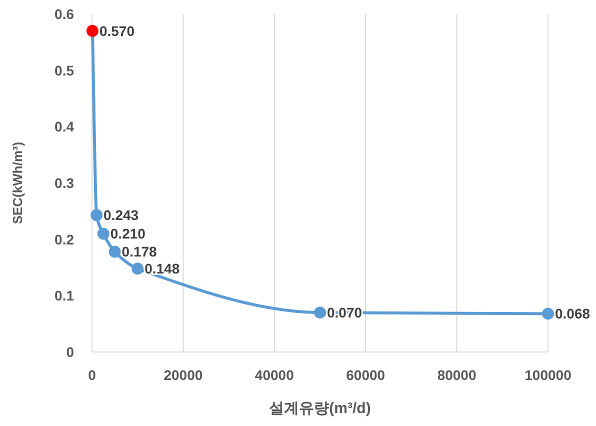  I want to click on data-label: 0.178, so click(140, 252).